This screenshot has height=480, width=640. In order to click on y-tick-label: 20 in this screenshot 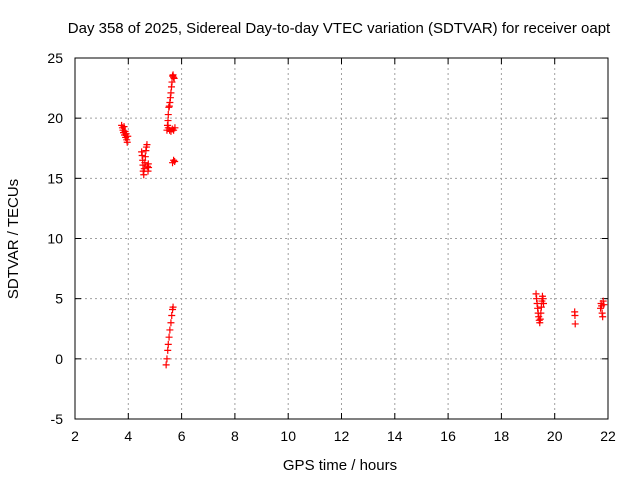, I will do `click(55, 118)`.